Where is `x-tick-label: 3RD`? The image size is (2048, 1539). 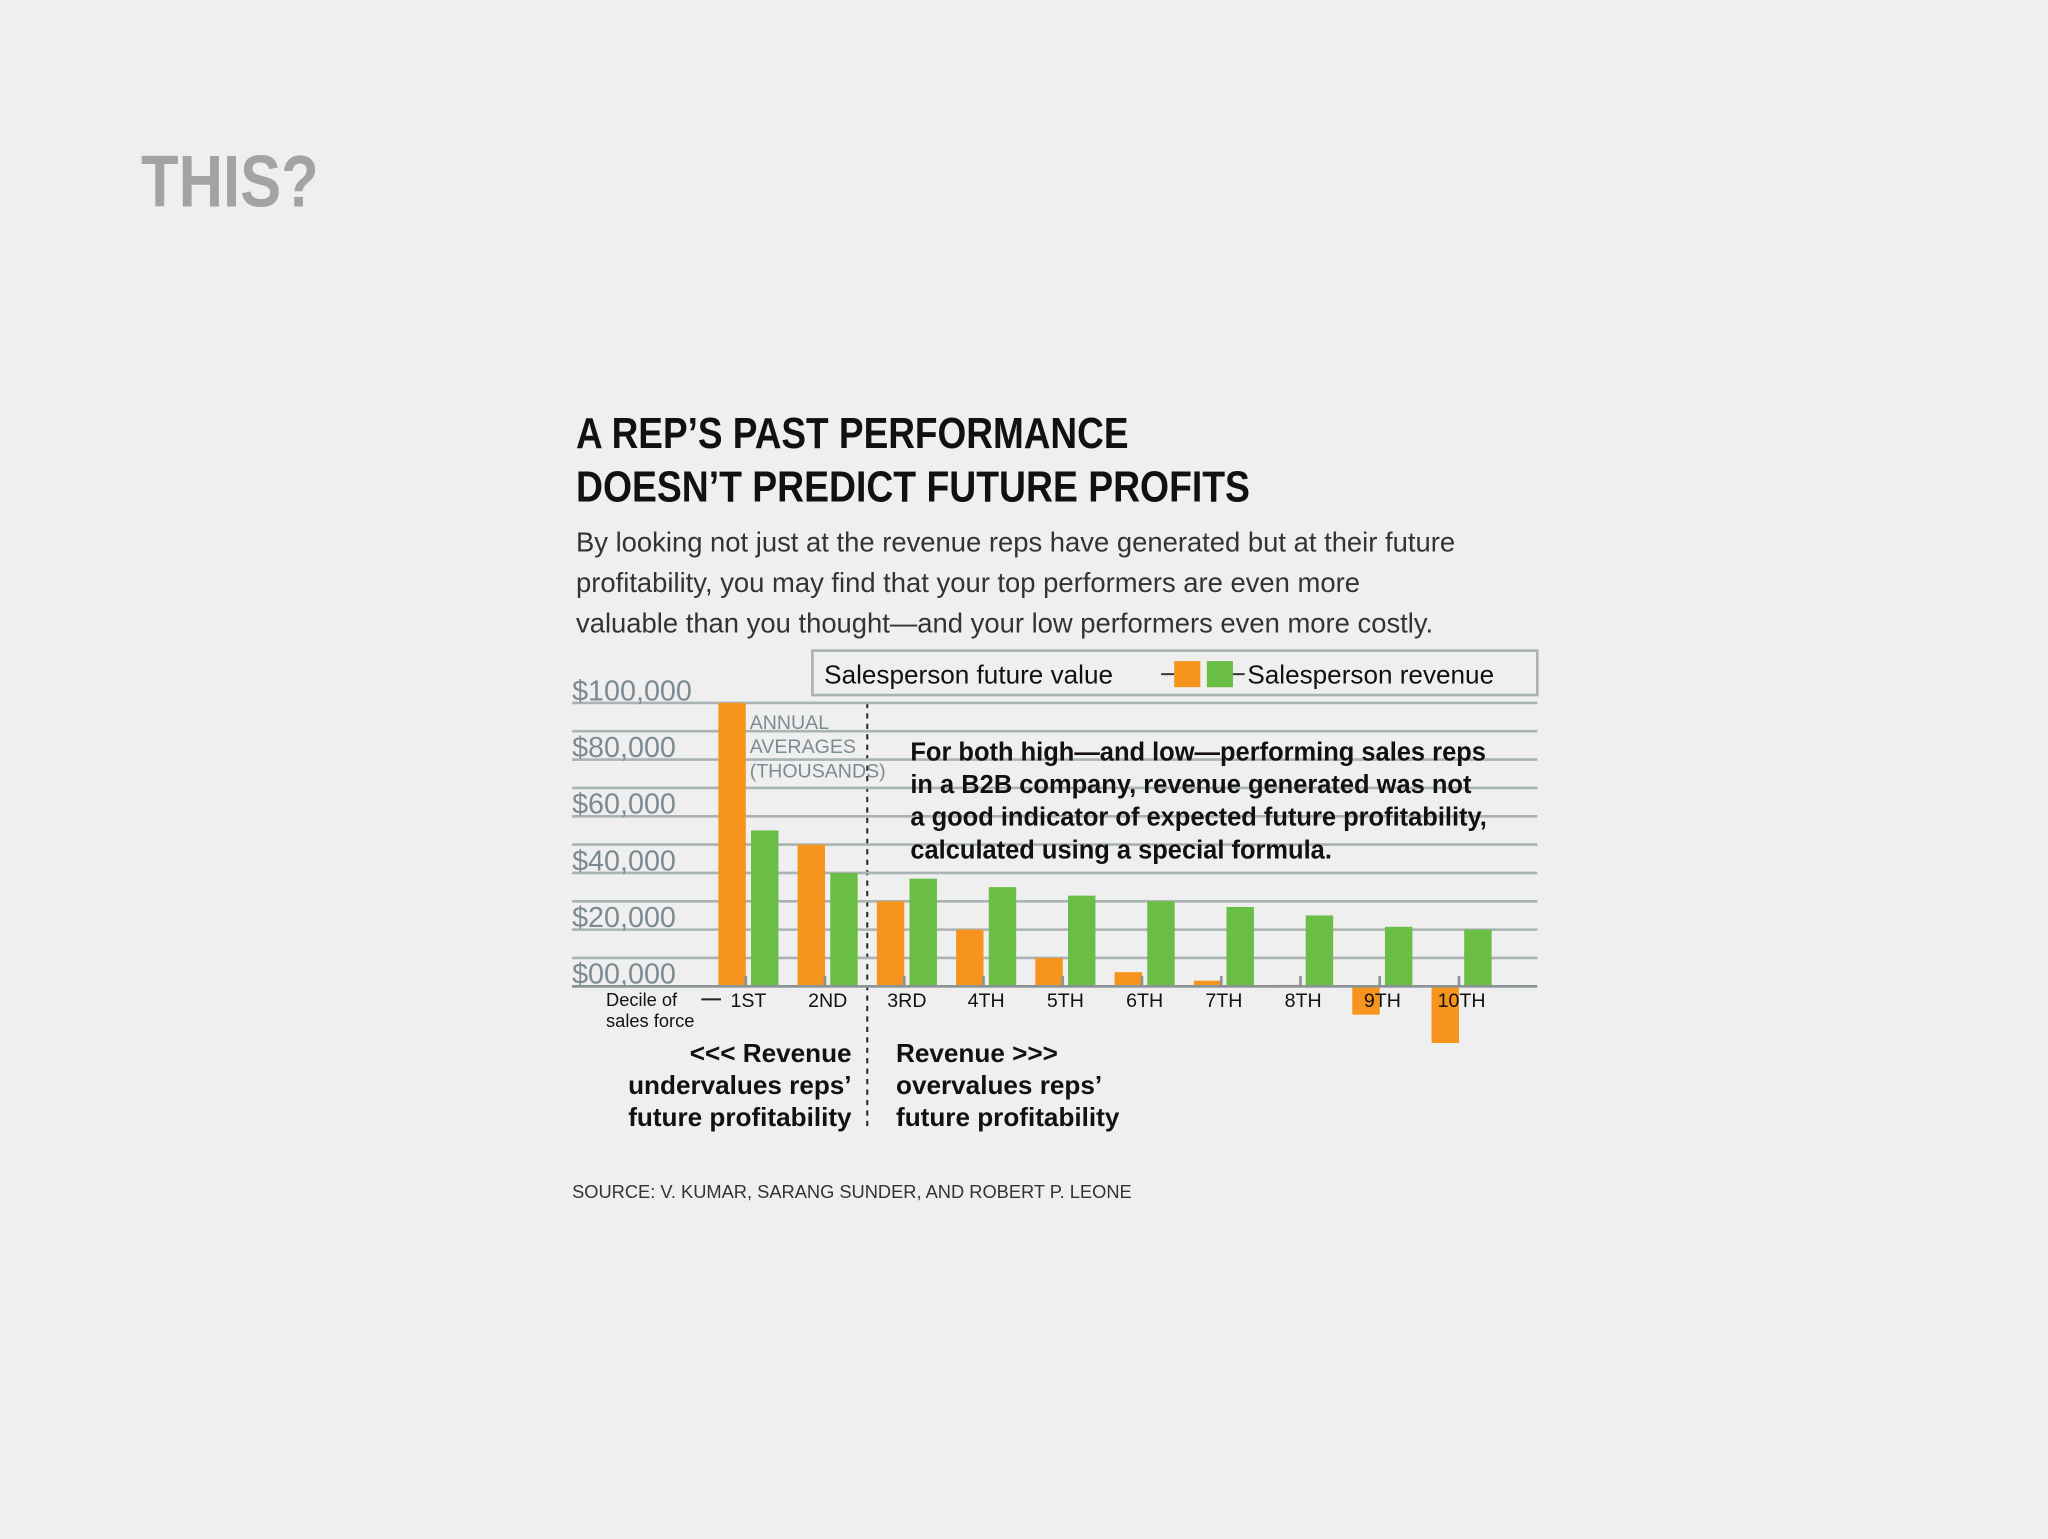 x-tick-label: 3RD is located at coordinates (906, 1001).